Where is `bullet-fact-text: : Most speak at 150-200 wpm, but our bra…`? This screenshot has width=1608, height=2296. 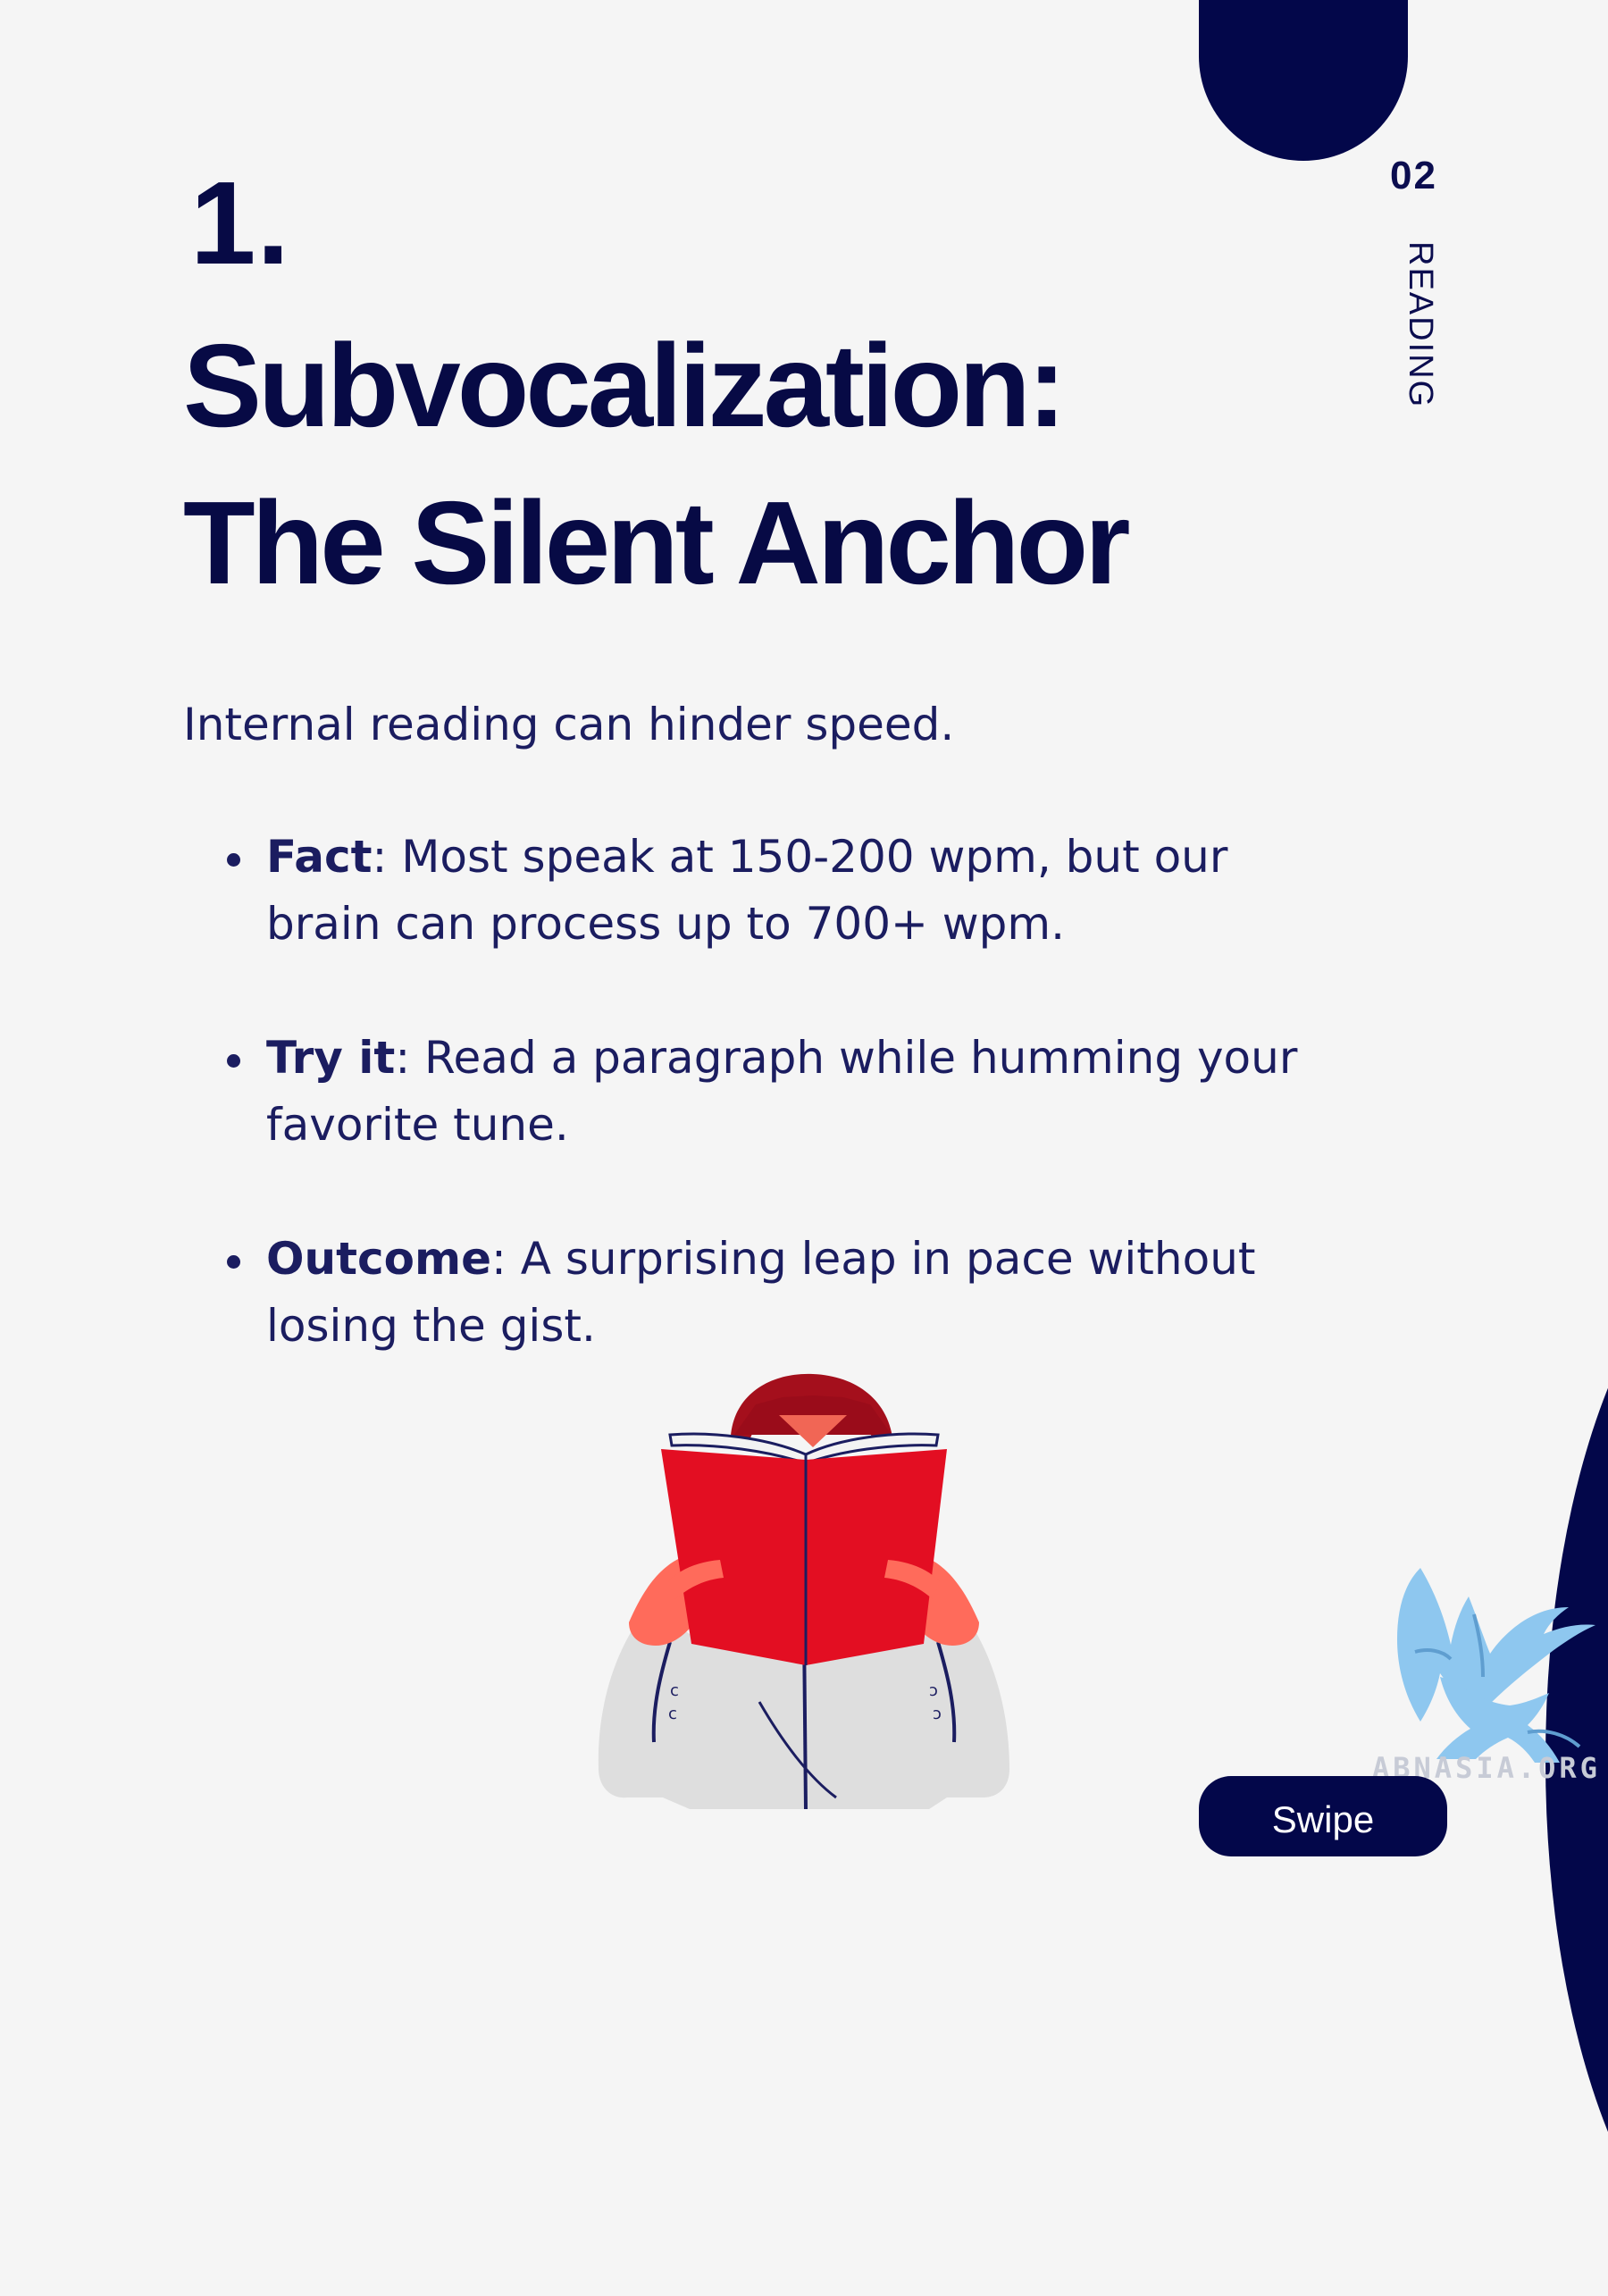
bullet-fact-text: : Most speak at 150-200 wpm, but our bra… is located at coordinates (747, 891).